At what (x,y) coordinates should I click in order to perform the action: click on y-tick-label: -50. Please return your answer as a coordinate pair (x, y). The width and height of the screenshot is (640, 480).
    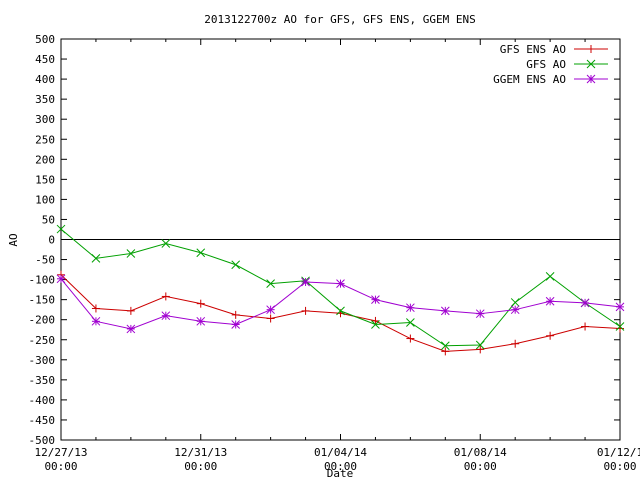
    Looking at the image, I should click on (45, 260).